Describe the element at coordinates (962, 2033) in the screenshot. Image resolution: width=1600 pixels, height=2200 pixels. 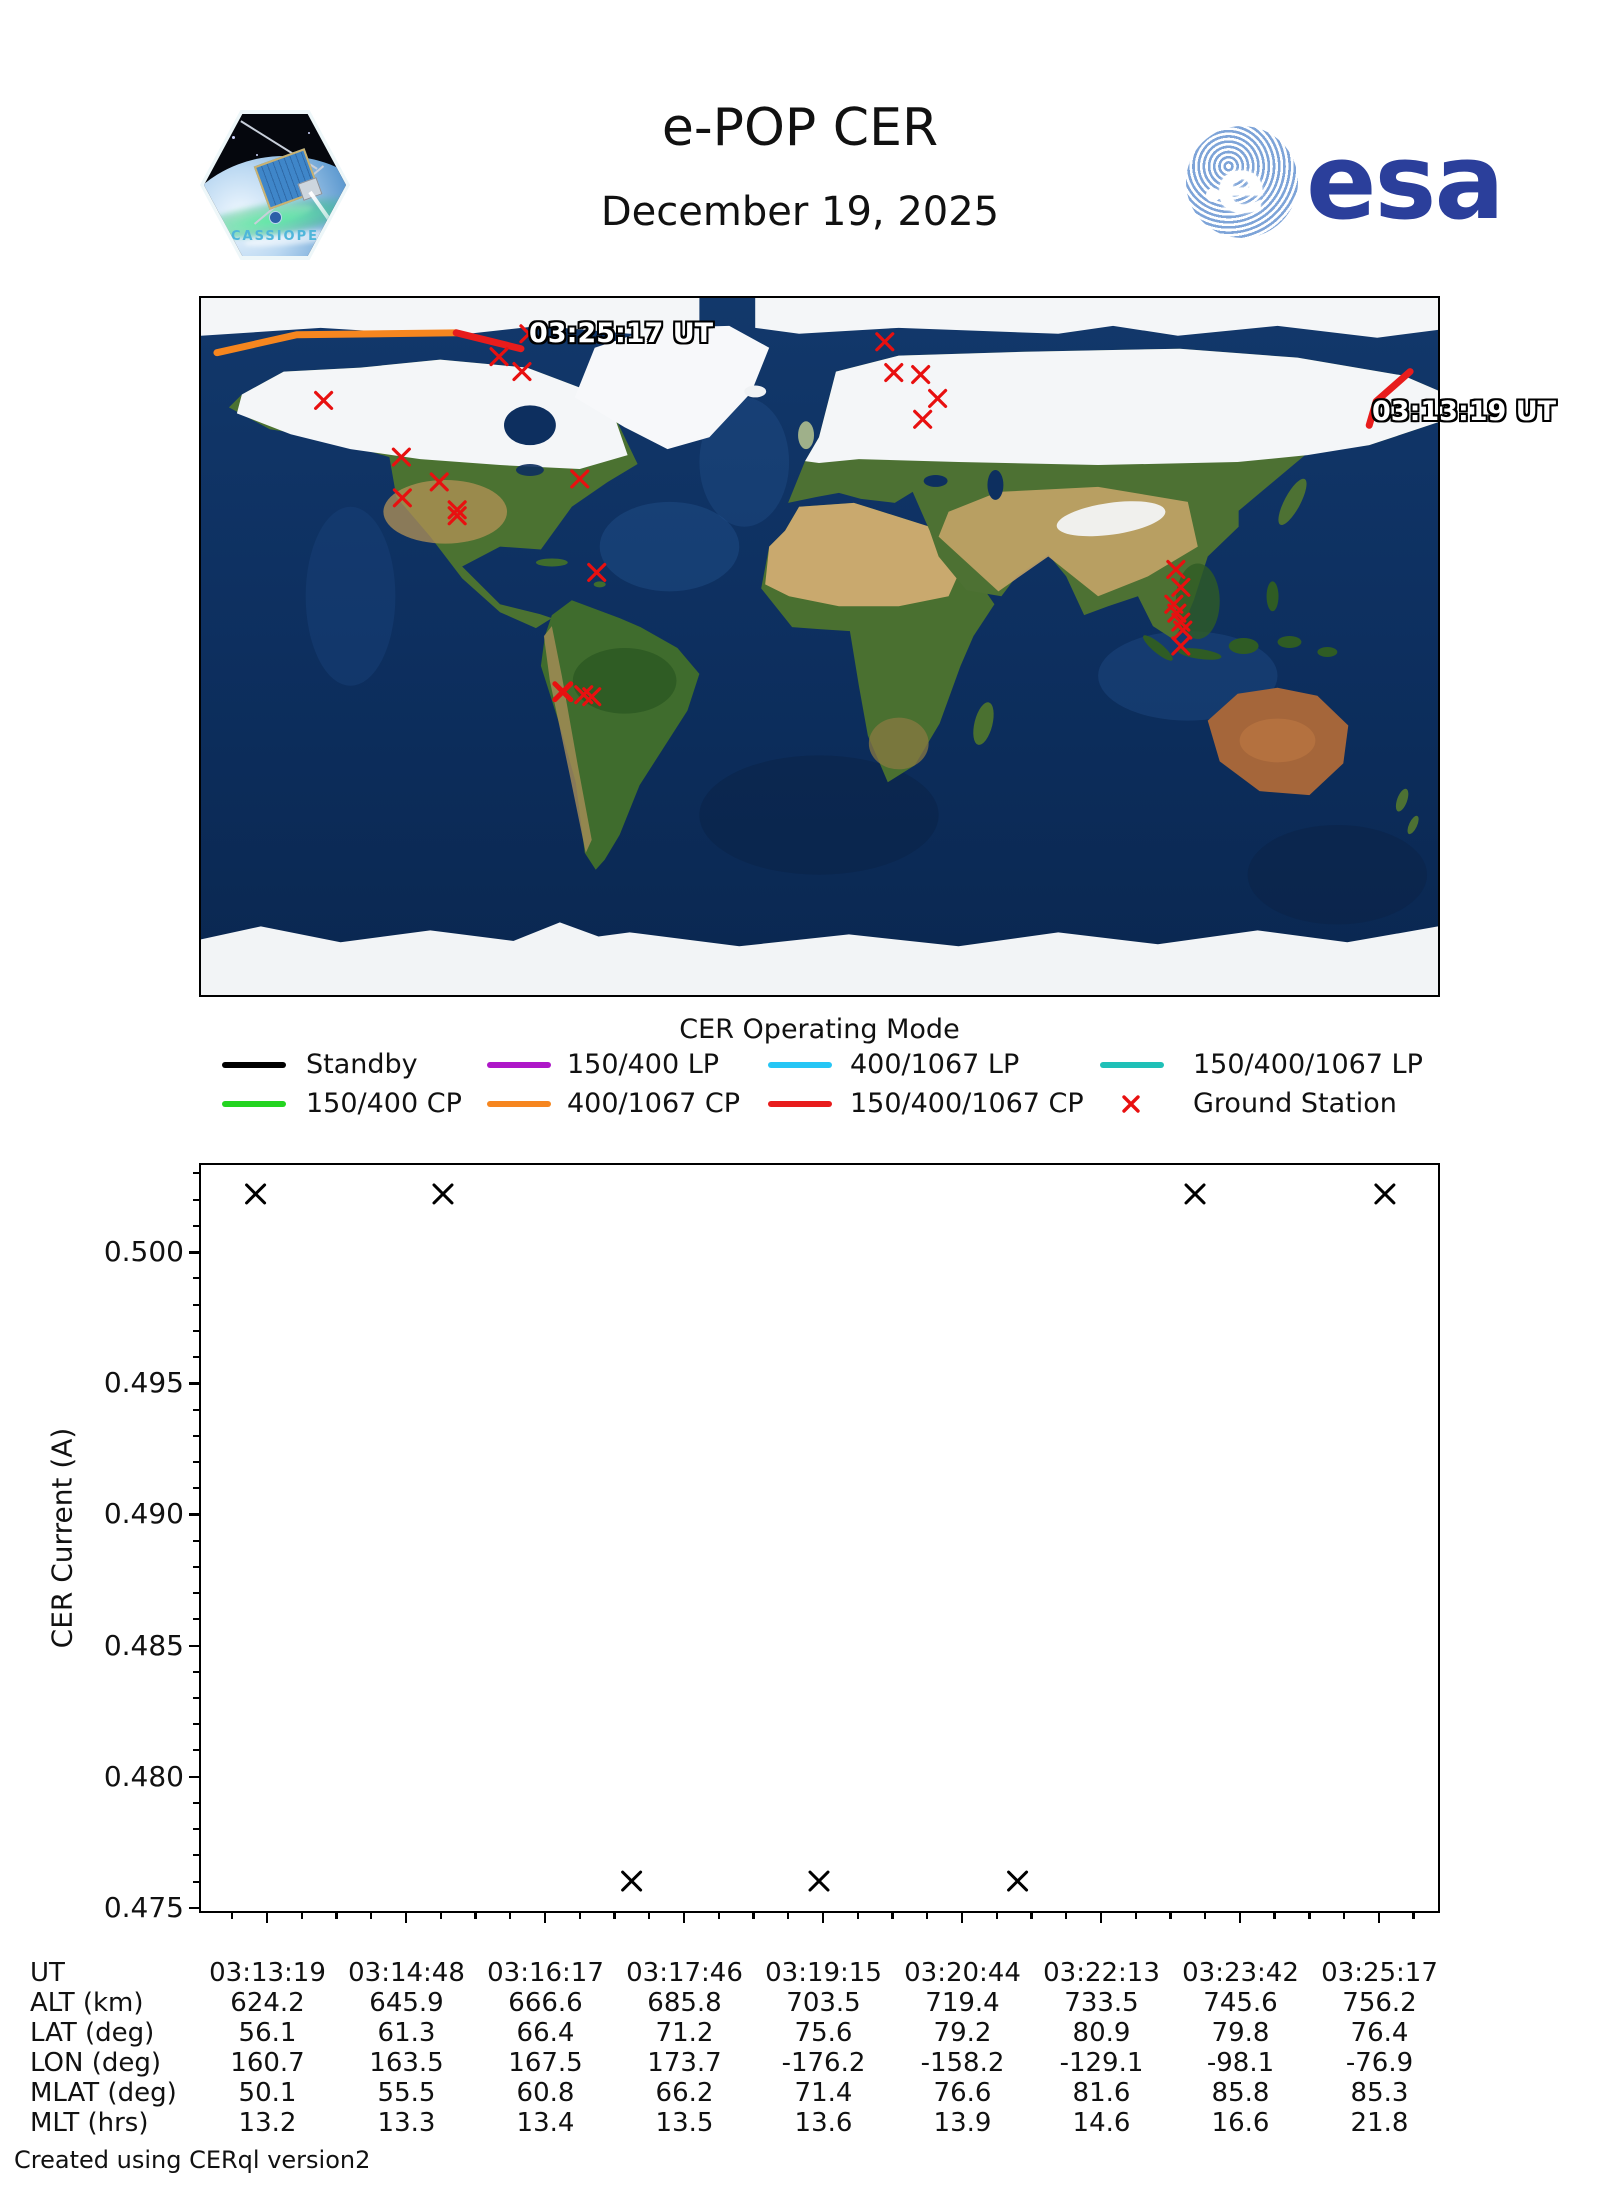
I see `table-cell: 79.2` at that location.